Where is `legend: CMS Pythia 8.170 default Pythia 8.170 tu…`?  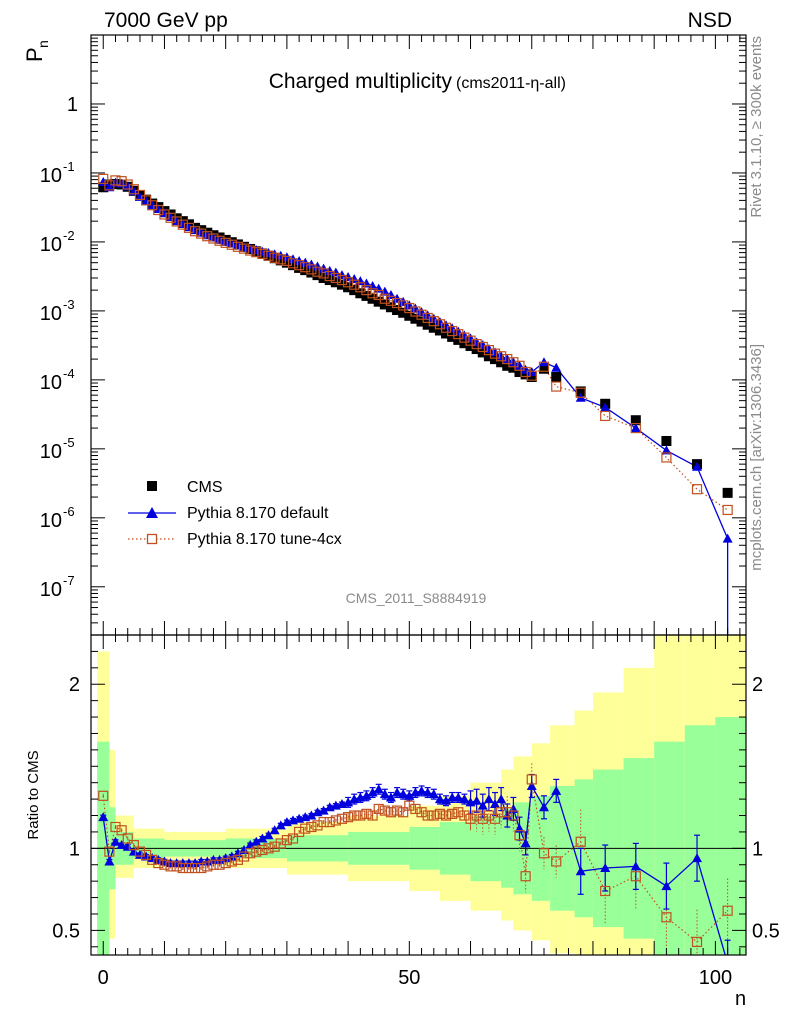 legend: CMS Pythia 8.170 default Pythia 8.170 tu… is located at coordinates (235, 513).